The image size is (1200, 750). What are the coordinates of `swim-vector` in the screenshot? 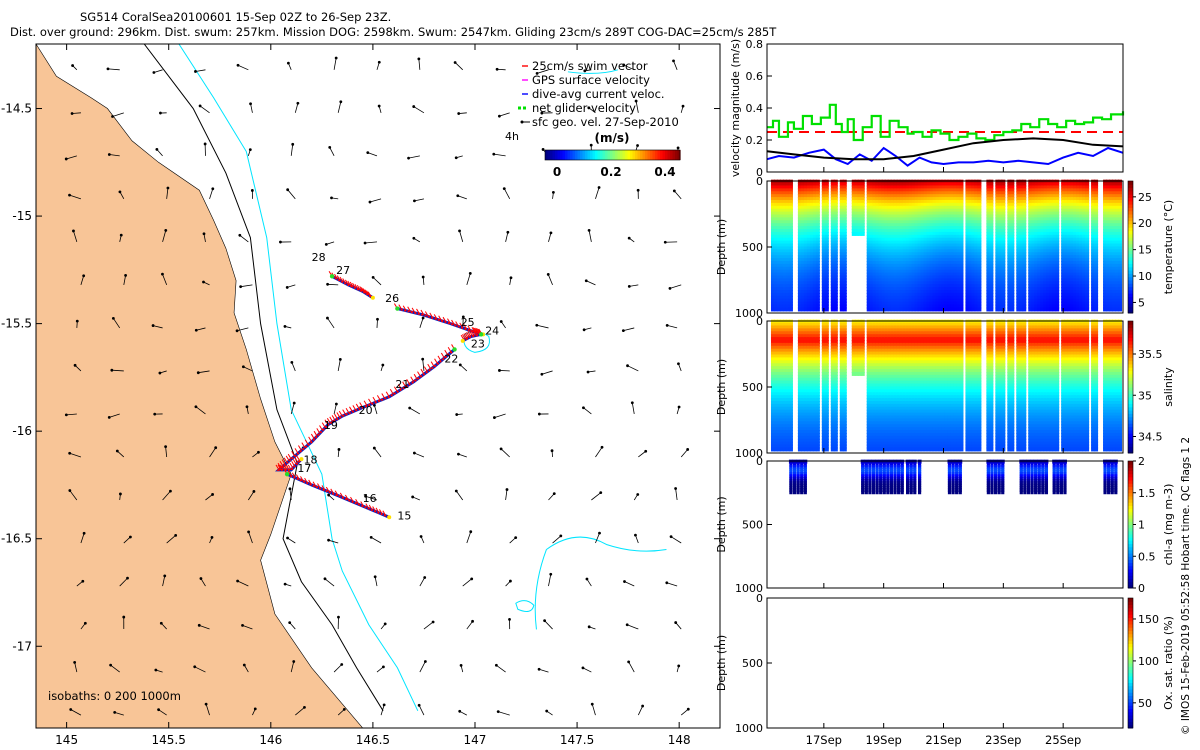 It's located at (422, 312).